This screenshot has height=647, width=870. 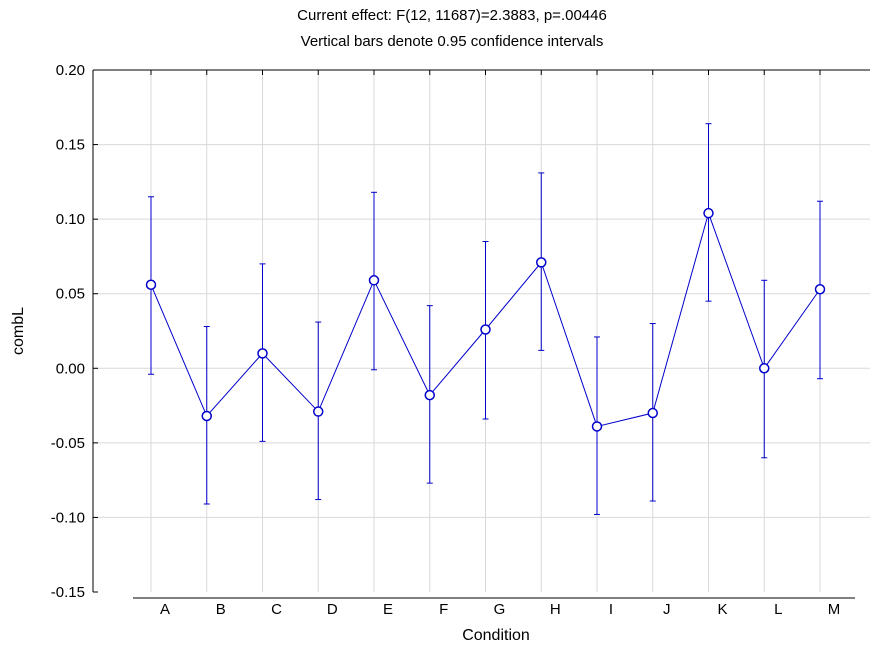 I want to click on x-tick-label: E, so click(x=388, y=609).